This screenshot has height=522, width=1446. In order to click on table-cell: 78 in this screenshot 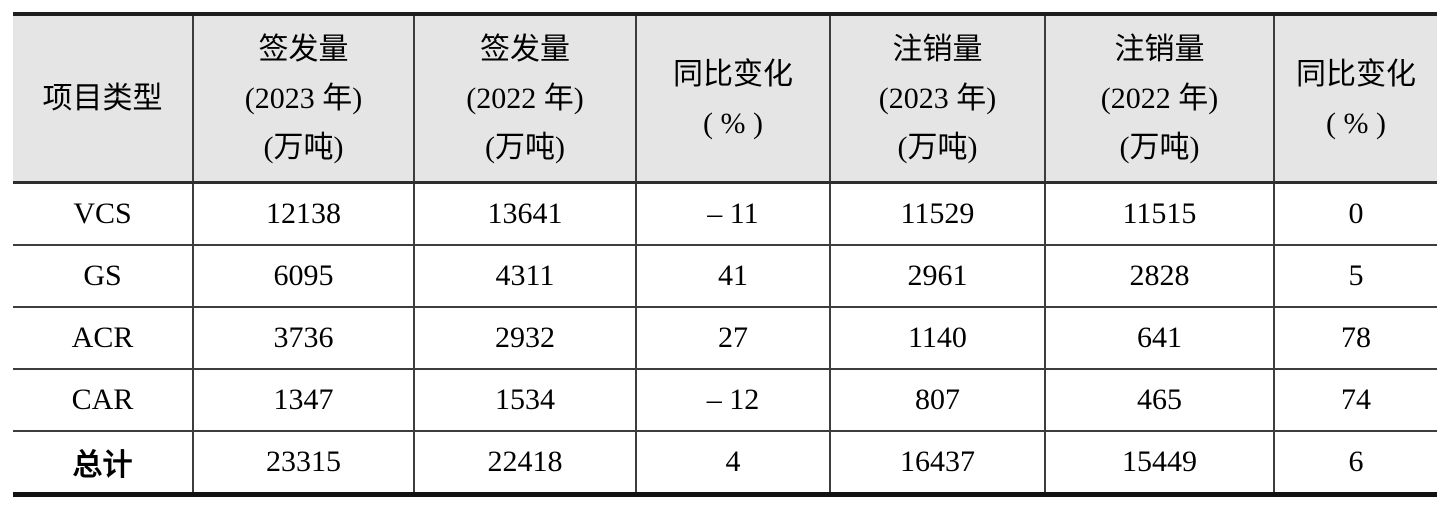, I will do `click(1355, 338)`.